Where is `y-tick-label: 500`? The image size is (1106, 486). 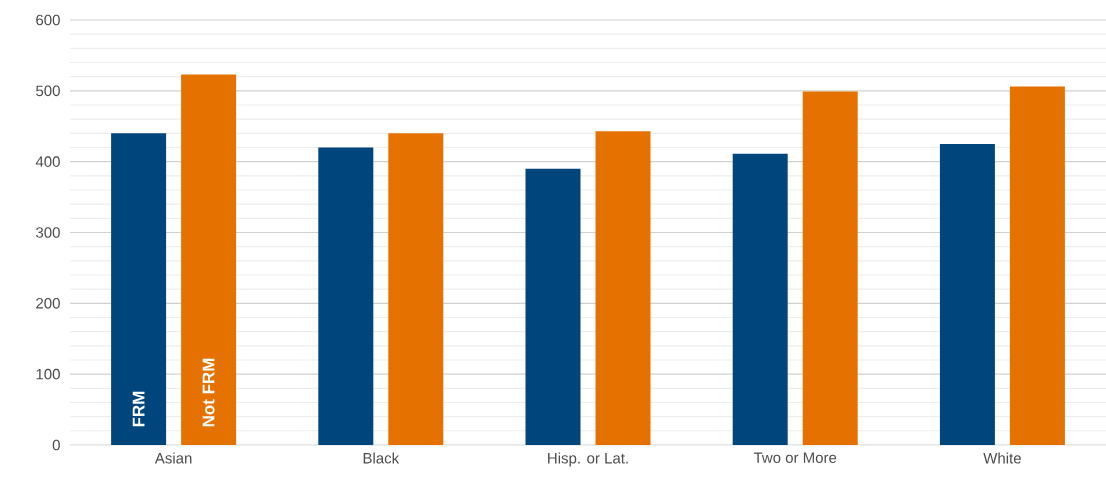
y-tick-label: 500 is located at coordinates (48, 91).